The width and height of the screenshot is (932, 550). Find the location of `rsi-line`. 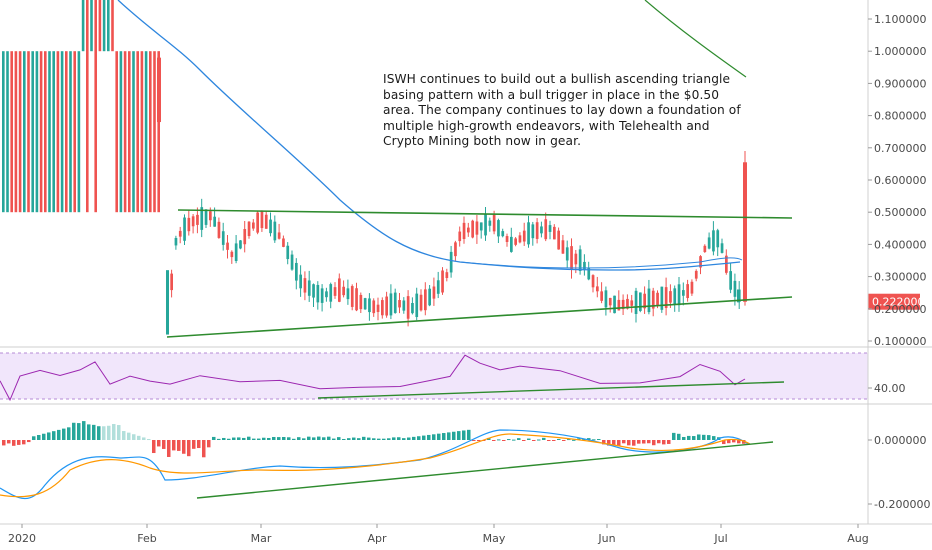

rsi-line is located at coordinates (373, 378).